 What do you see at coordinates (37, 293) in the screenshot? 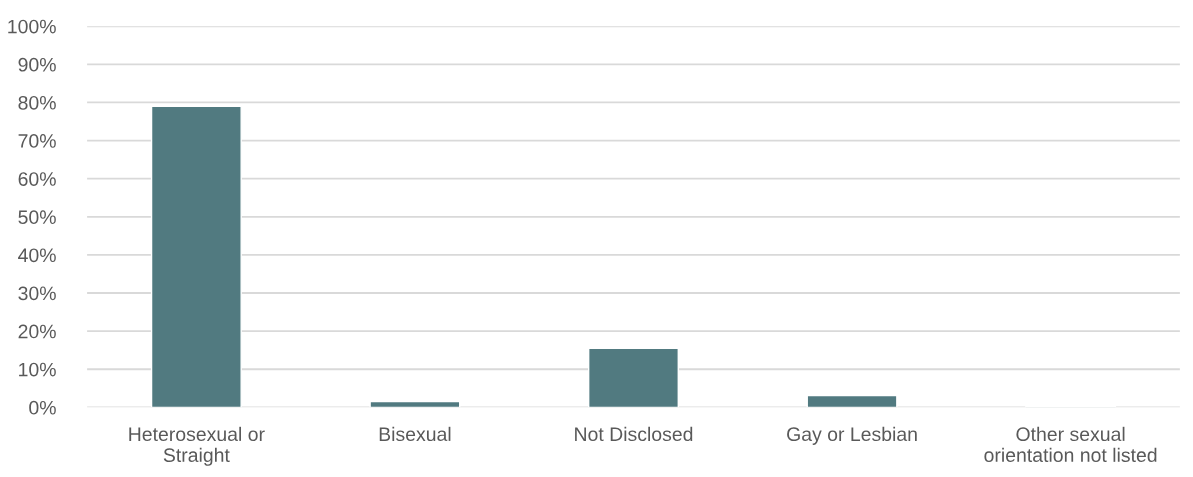
I see `y-tick-label: 30%` at bounding box center [37, 293].